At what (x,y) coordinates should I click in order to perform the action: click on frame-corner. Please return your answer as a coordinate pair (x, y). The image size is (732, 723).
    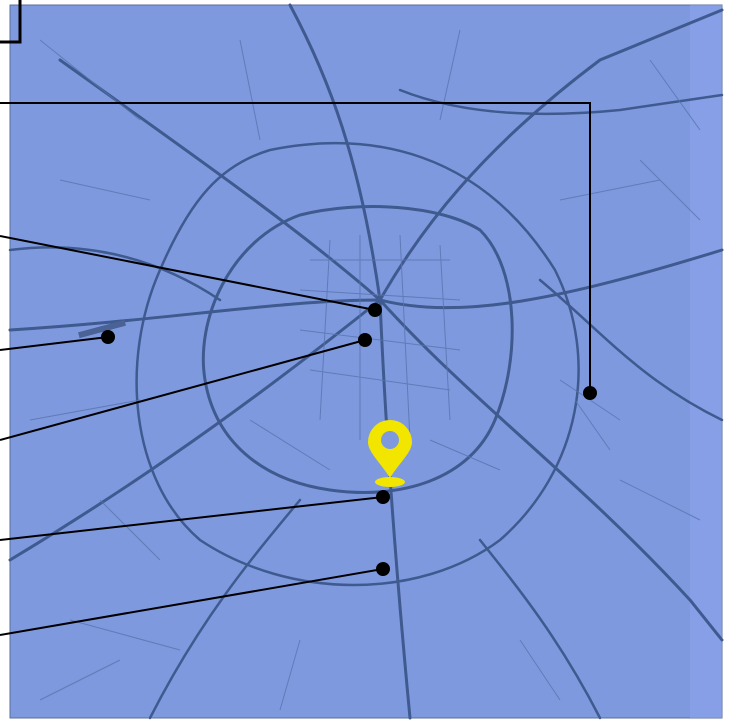
    Looking at the image, I should click on (11, 22).